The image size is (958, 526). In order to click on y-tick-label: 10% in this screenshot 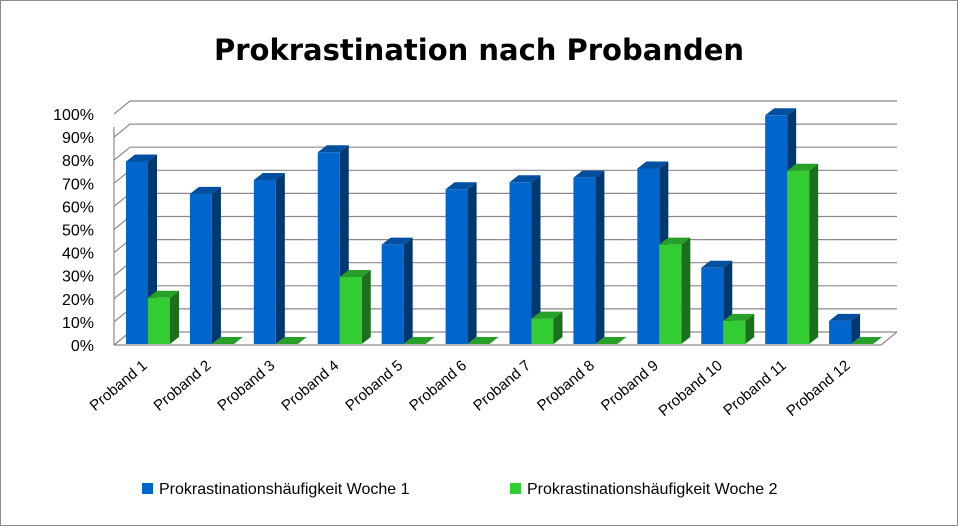, I will do `click(78, 323)`.